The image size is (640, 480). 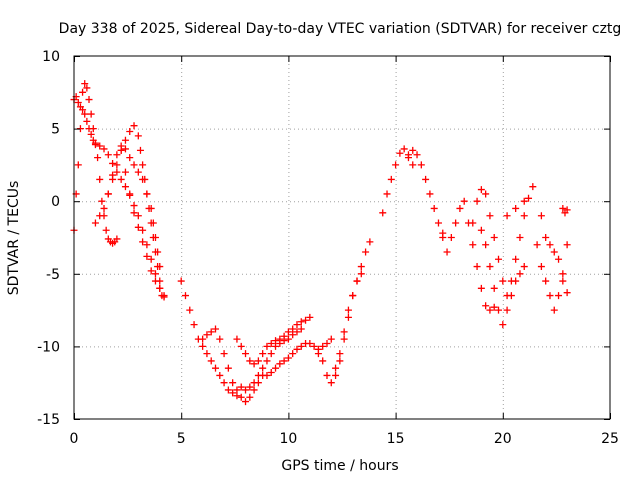 I want to click on y-axis-label: SDTVAR / TECUs, so click(x=14, y=238).